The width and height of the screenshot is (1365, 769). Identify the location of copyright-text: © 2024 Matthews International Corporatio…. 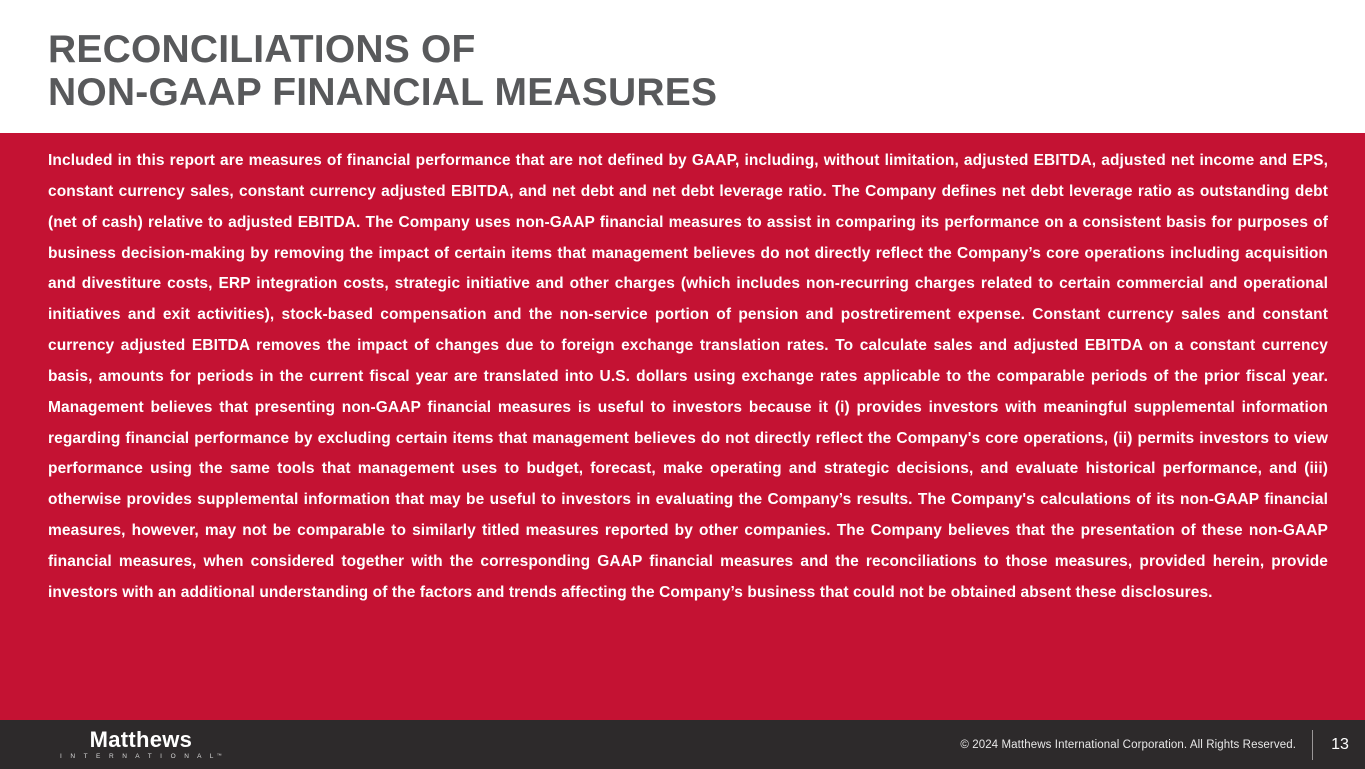
(1128, 744).